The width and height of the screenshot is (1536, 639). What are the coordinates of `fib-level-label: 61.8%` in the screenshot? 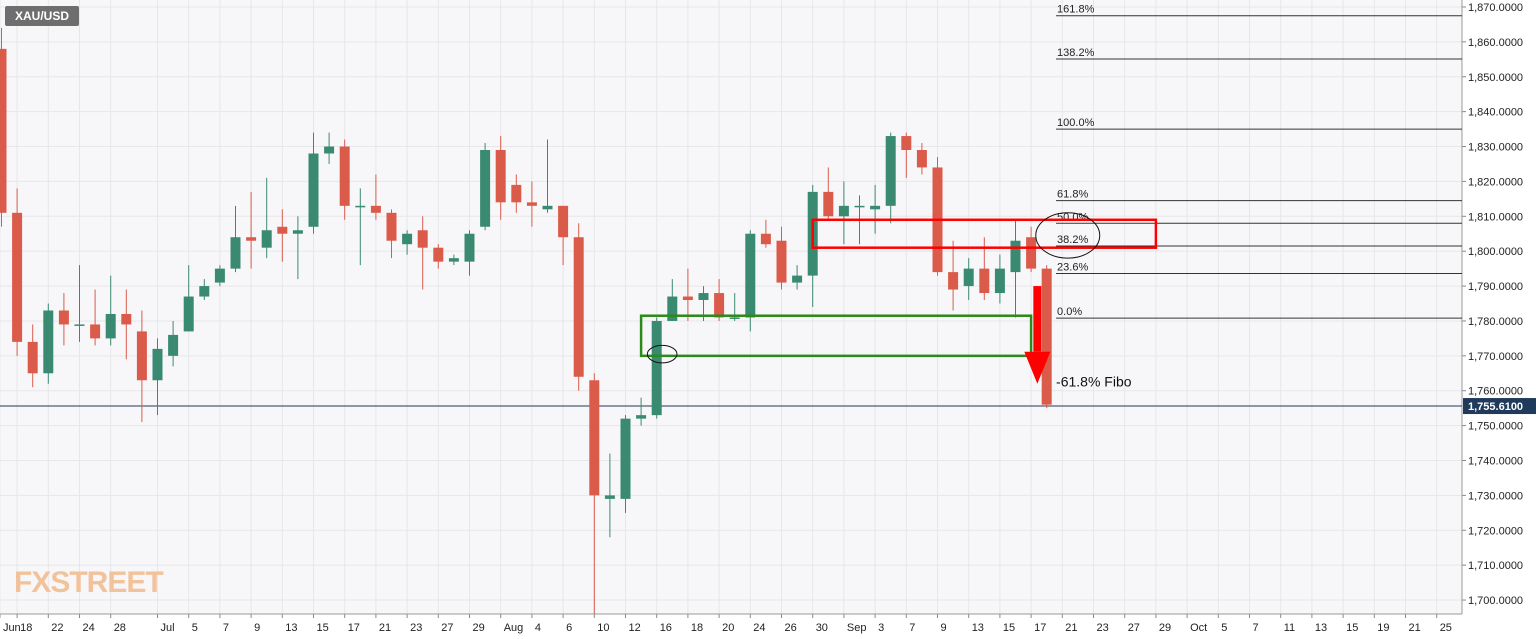 It's located at (1072, 195).